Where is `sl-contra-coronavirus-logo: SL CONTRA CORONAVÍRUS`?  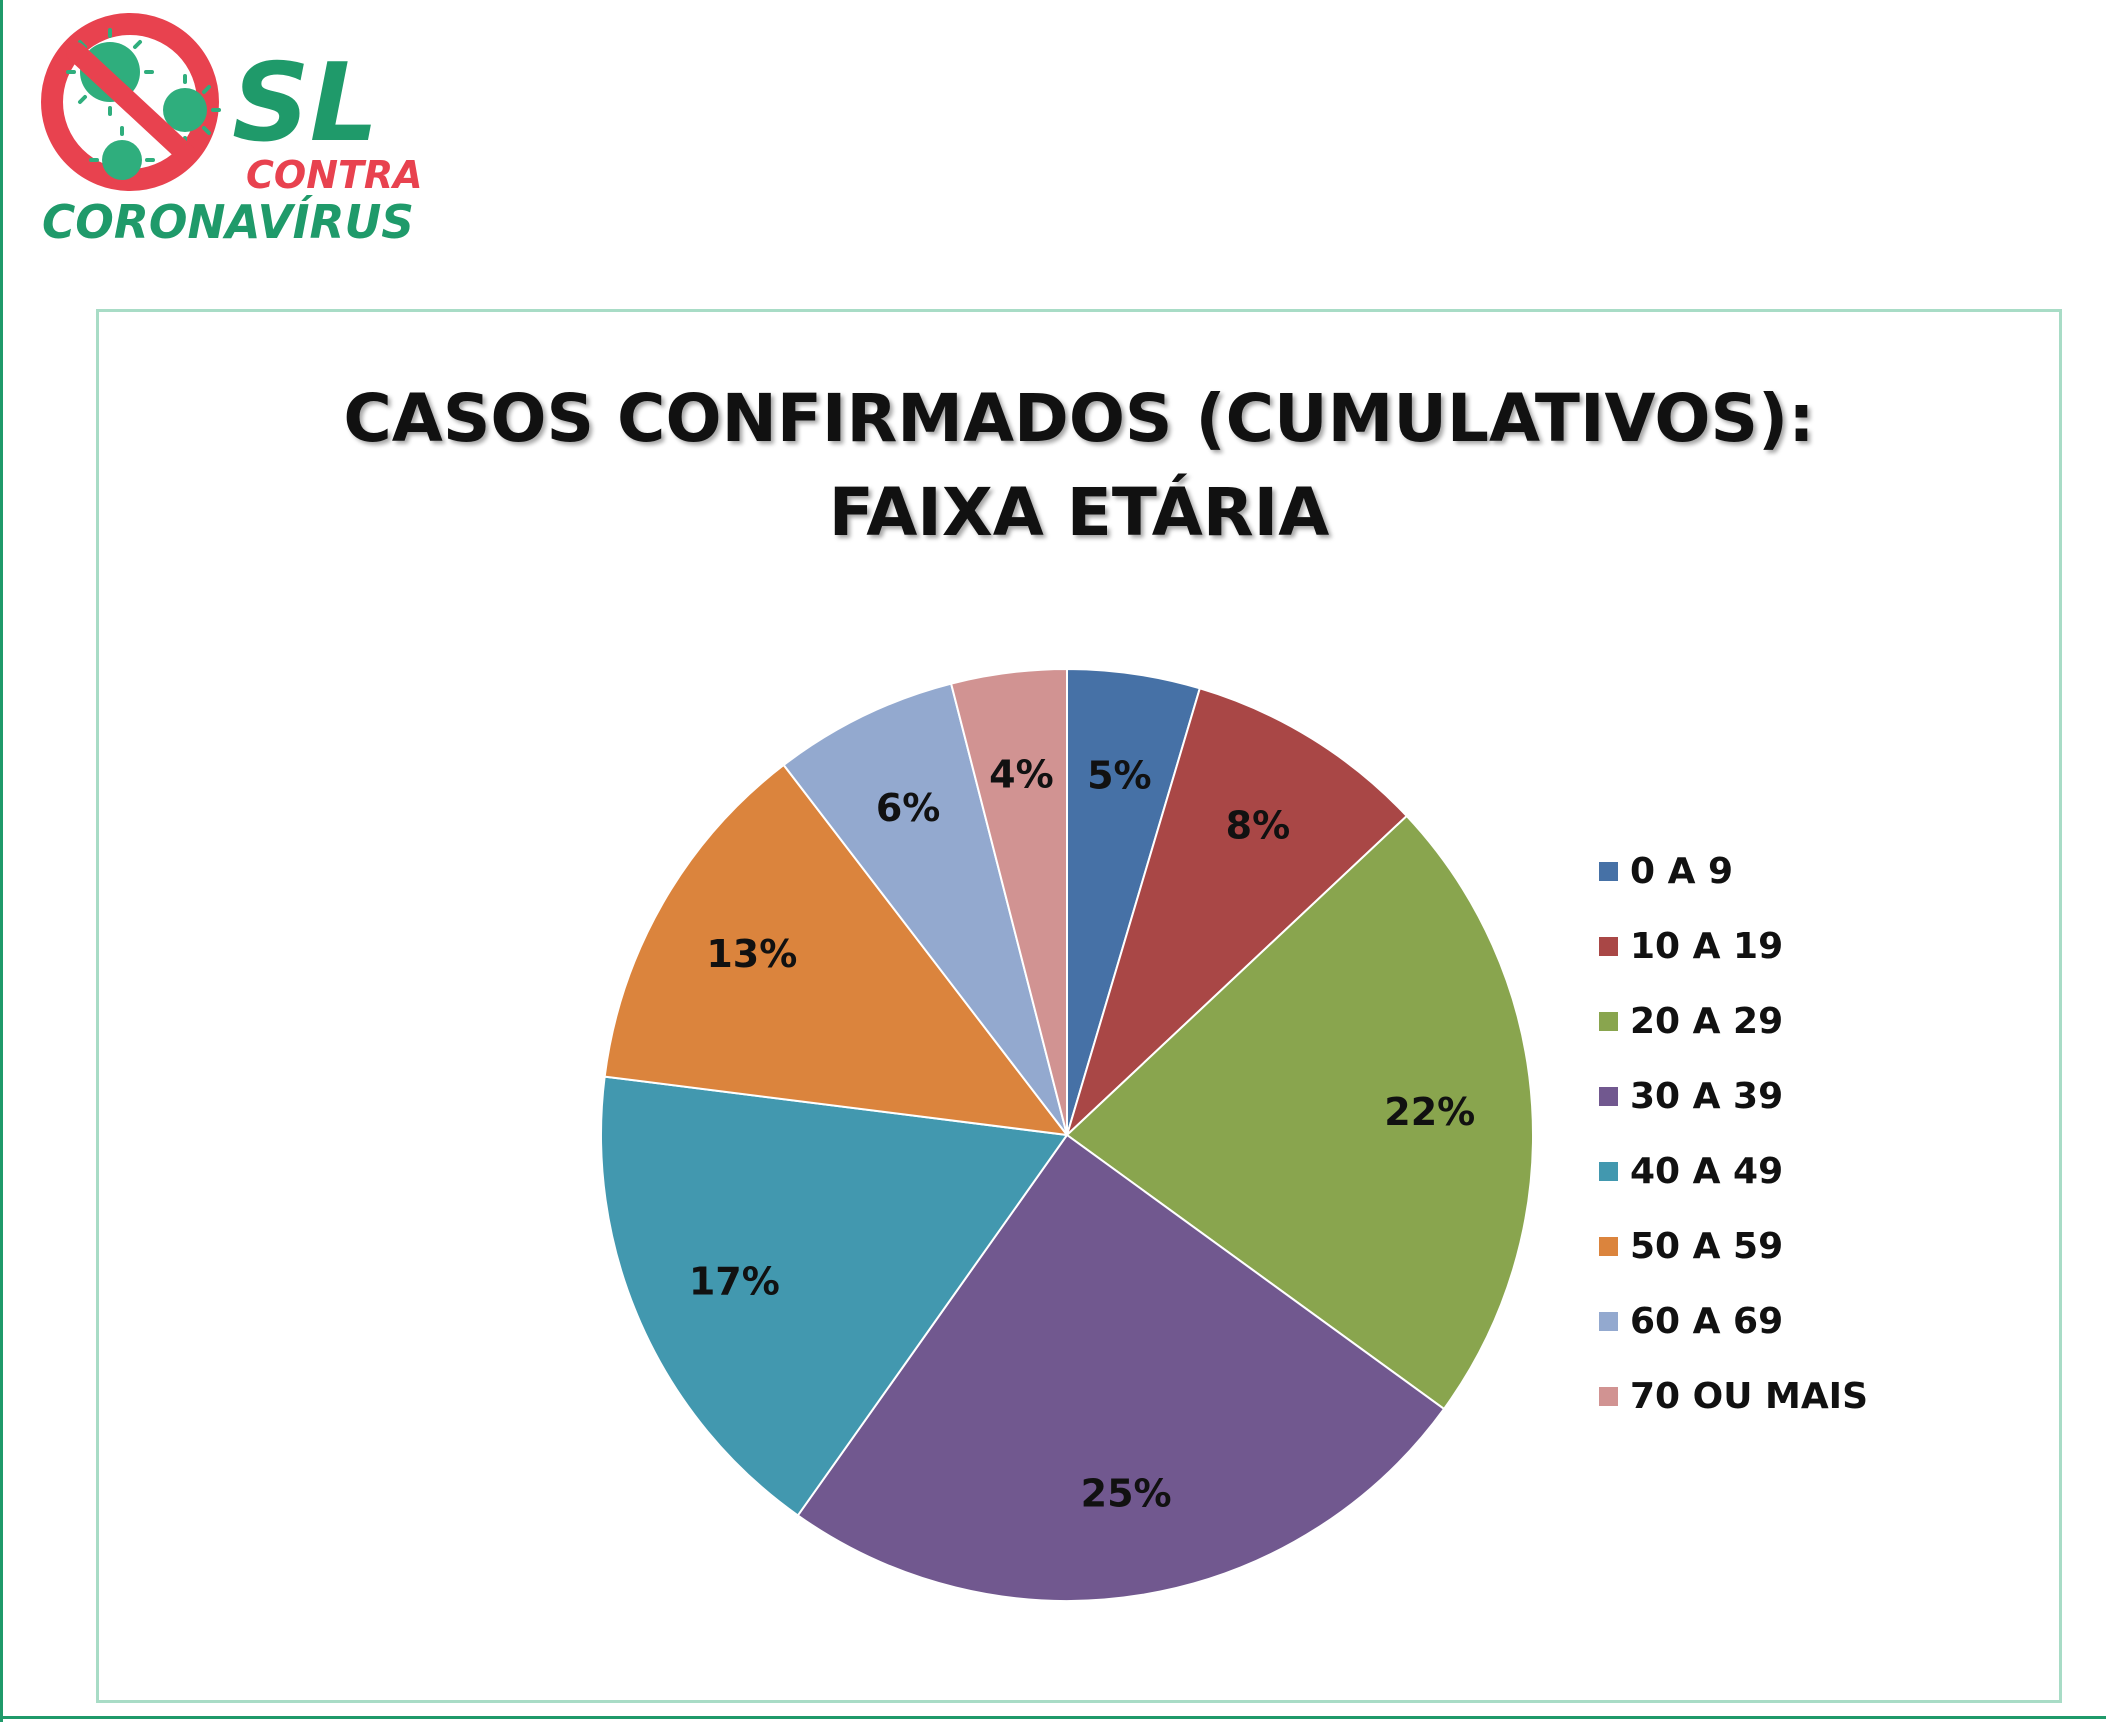
sl-contra-coronavirus-logo: SL CONTRA CORONAVÍRUS is located at coordinates (232, 131).